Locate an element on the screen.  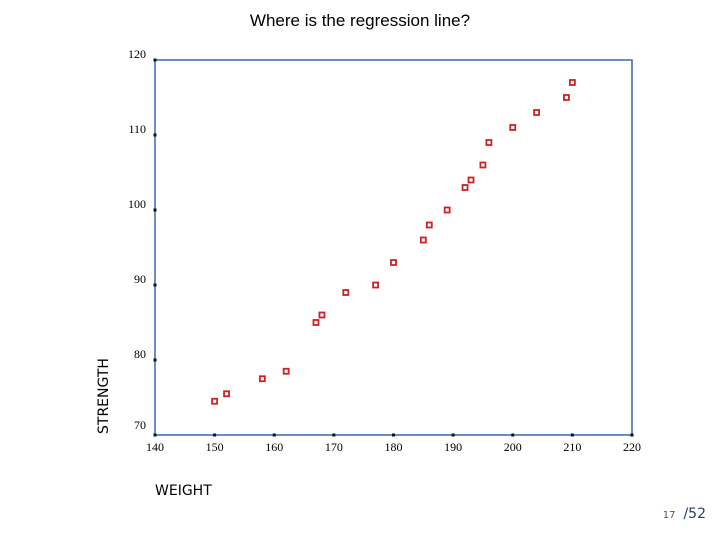
page-number: 17/52 is located at coordinates (684, 512).